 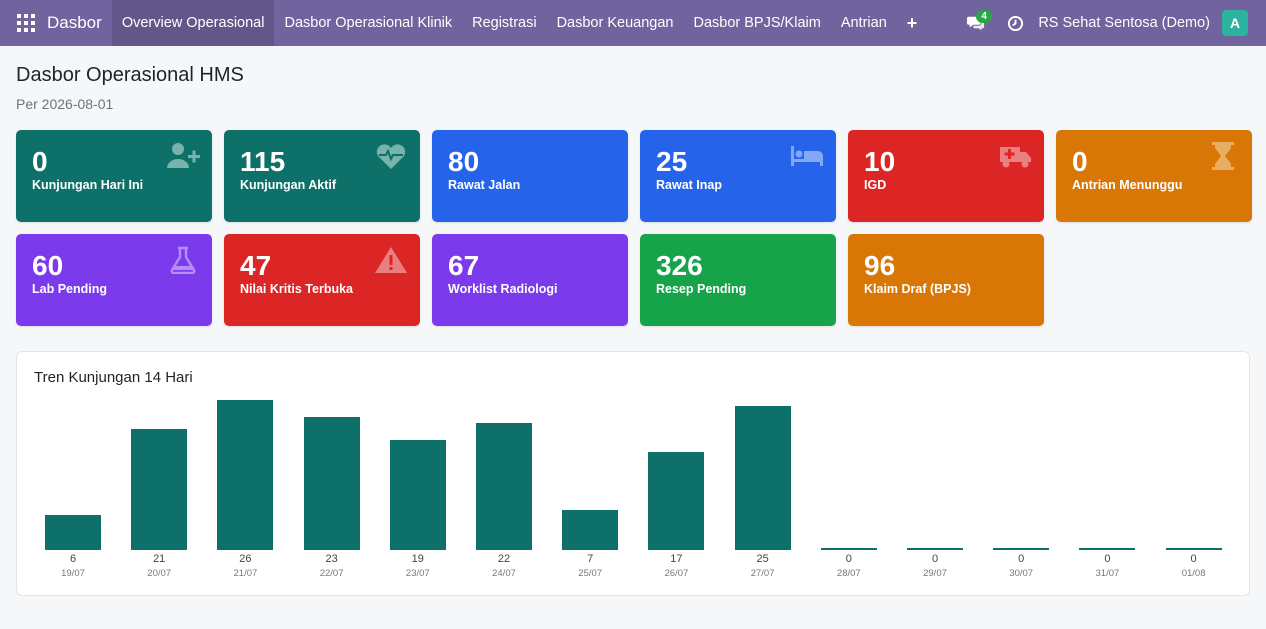 What do you see at coordinates (807, 156) in the screenshot?
I see `bed-icon` at bounding box center [807, 156].